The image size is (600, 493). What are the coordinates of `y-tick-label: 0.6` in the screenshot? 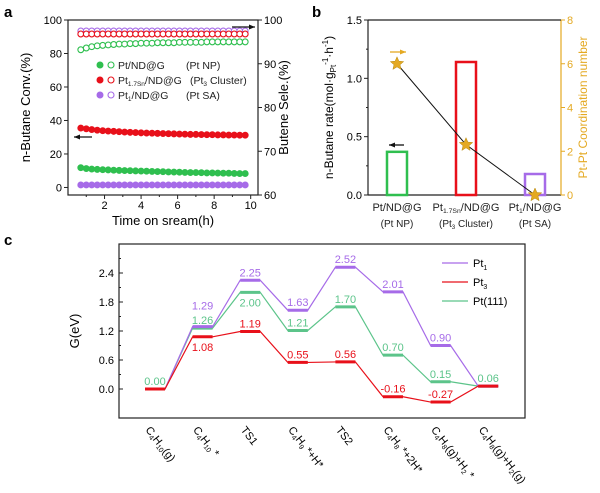 It's located at (106, 361).